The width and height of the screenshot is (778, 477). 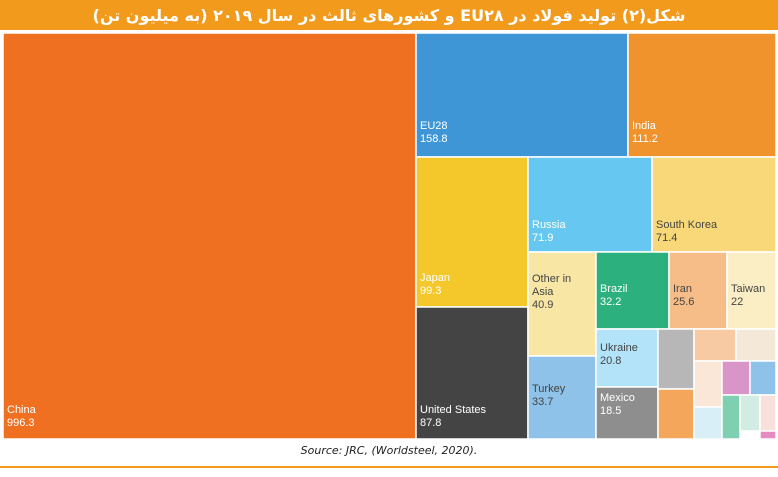 What do you see at coordinates (748, 289) in the screenshot?
I see `treemap-label: Taiwan` at bounding box center [748, 289].